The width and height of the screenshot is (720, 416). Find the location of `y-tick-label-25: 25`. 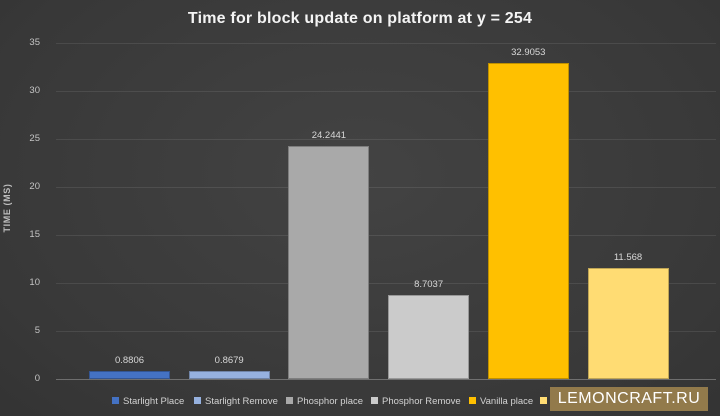

y-tick-label-25: 25 is located at coordinates (34, 138).